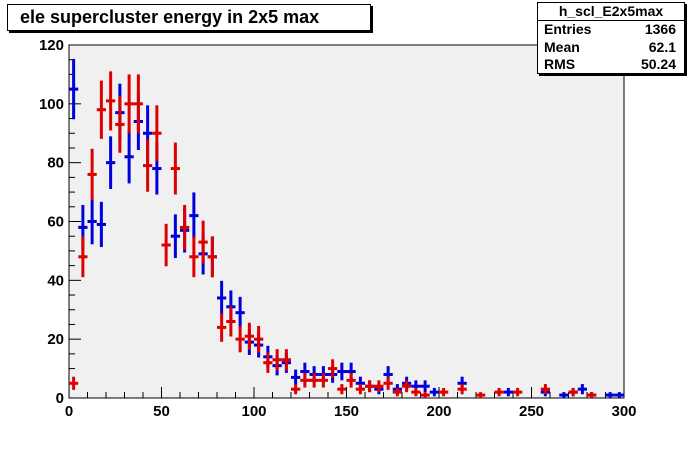  Describe the element at coordinates (438, 411) in the screenshot. I see `x-tick-label: 200` at that location.